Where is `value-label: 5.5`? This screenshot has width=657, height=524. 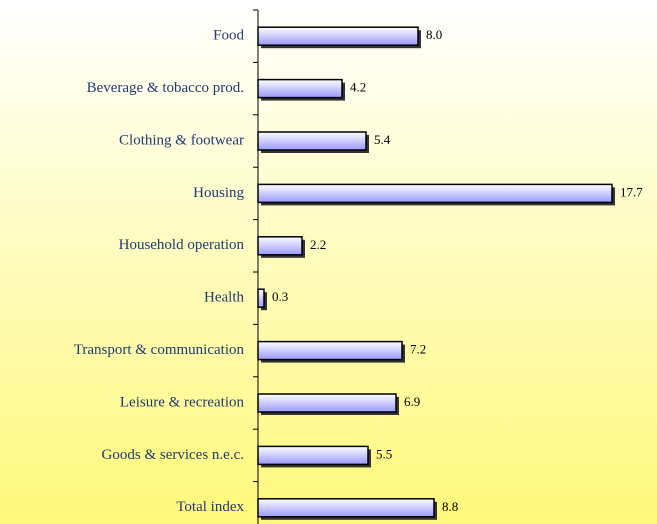
value-label: 5.5 is located at coordinates (384, 453).